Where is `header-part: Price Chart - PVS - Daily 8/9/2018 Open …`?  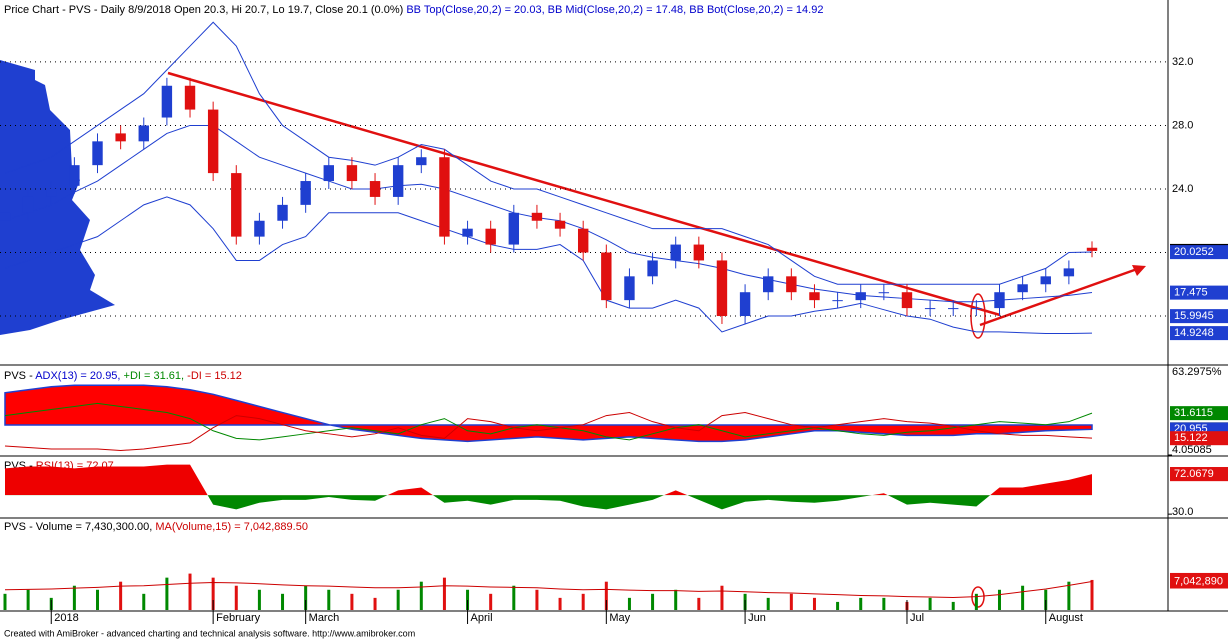
header-part: Price Chart - PVS - Daily 8/9/2018 Open … is located at coordinates (205, 10).